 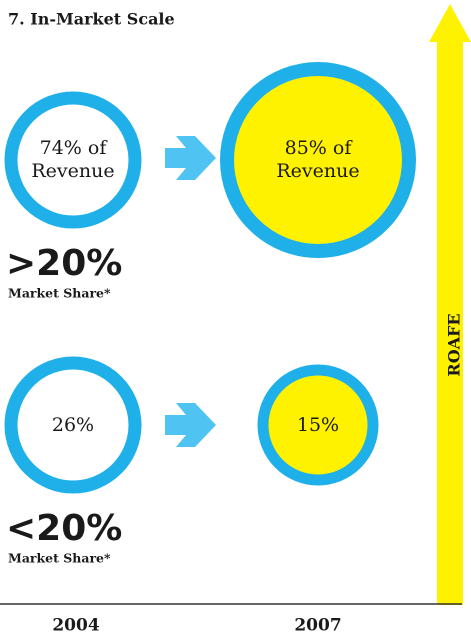 What do you see at coordinates (91, 19) in the screenshot?
I see `title: 7. In-Market Scale` at bounding box center [91, 19].